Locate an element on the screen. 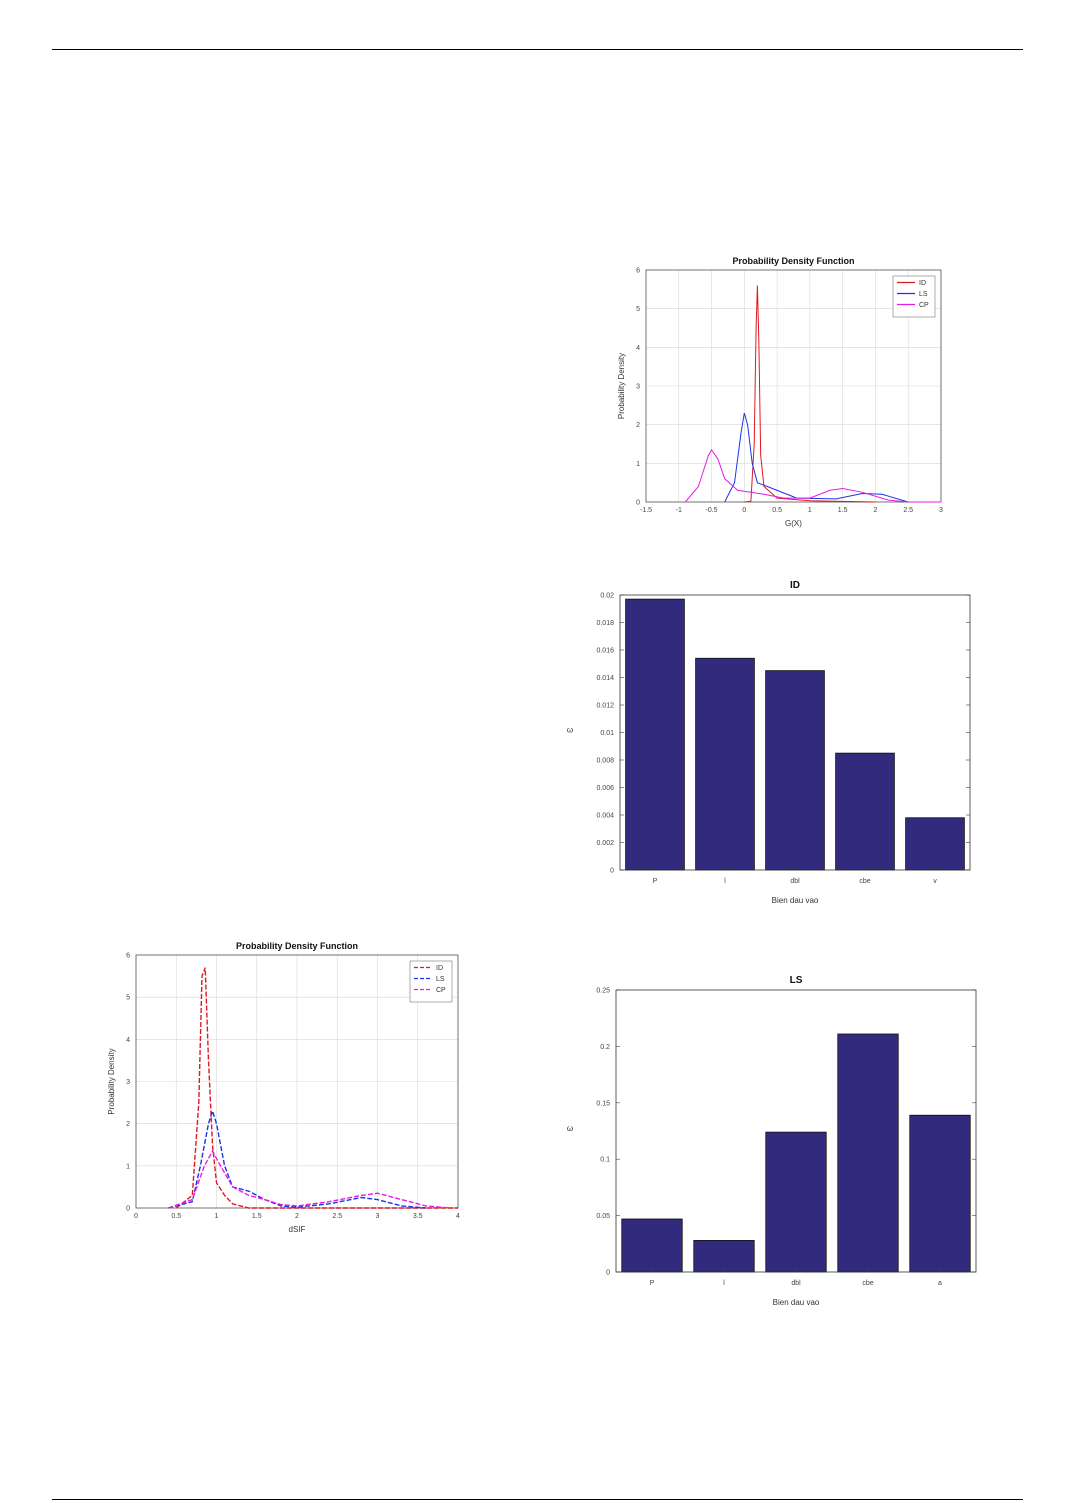 This screenshot has width=1078, height=1503. y-tick-label: 0.008 is located at coordinates (605, 761).